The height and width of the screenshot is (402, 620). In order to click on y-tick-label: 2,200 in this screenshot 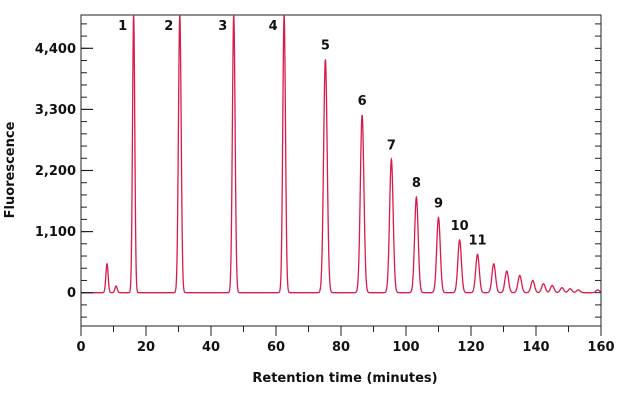, I will do `click(55, 171)`.